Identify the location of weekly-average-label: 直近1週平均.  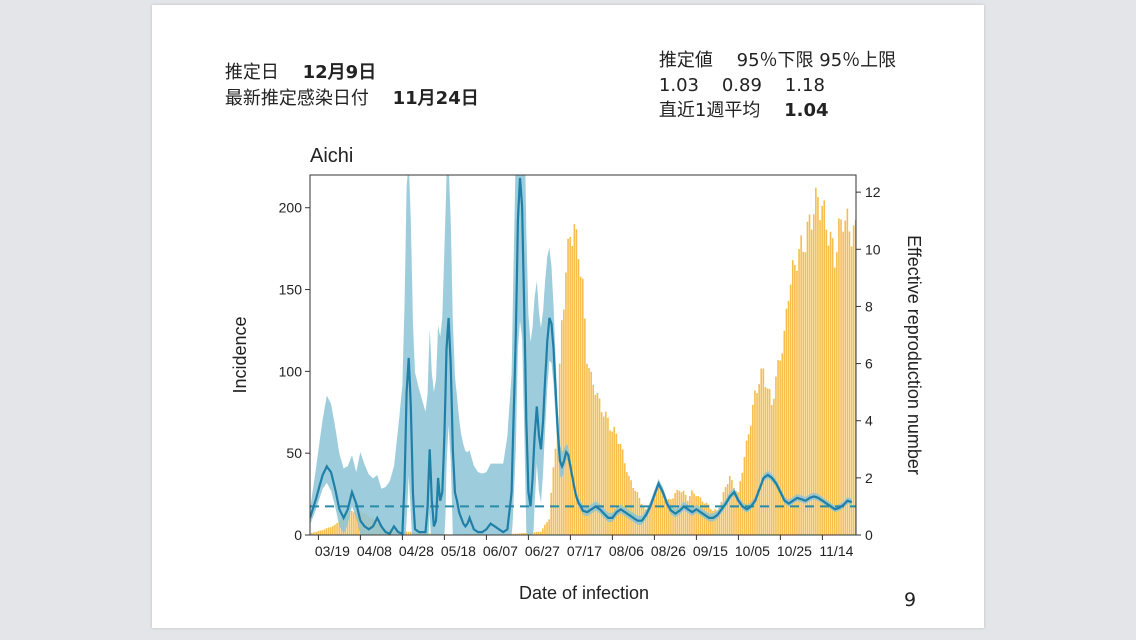
(709, 110).